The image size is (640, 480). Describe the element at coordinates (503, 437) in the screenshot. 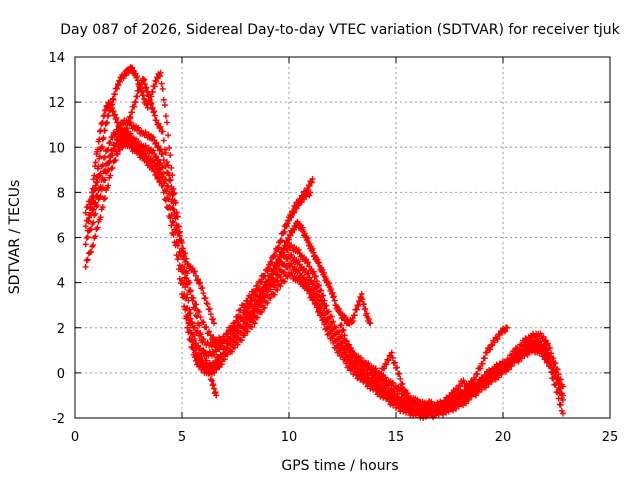

I see `x-tick-label: 20` at that location.